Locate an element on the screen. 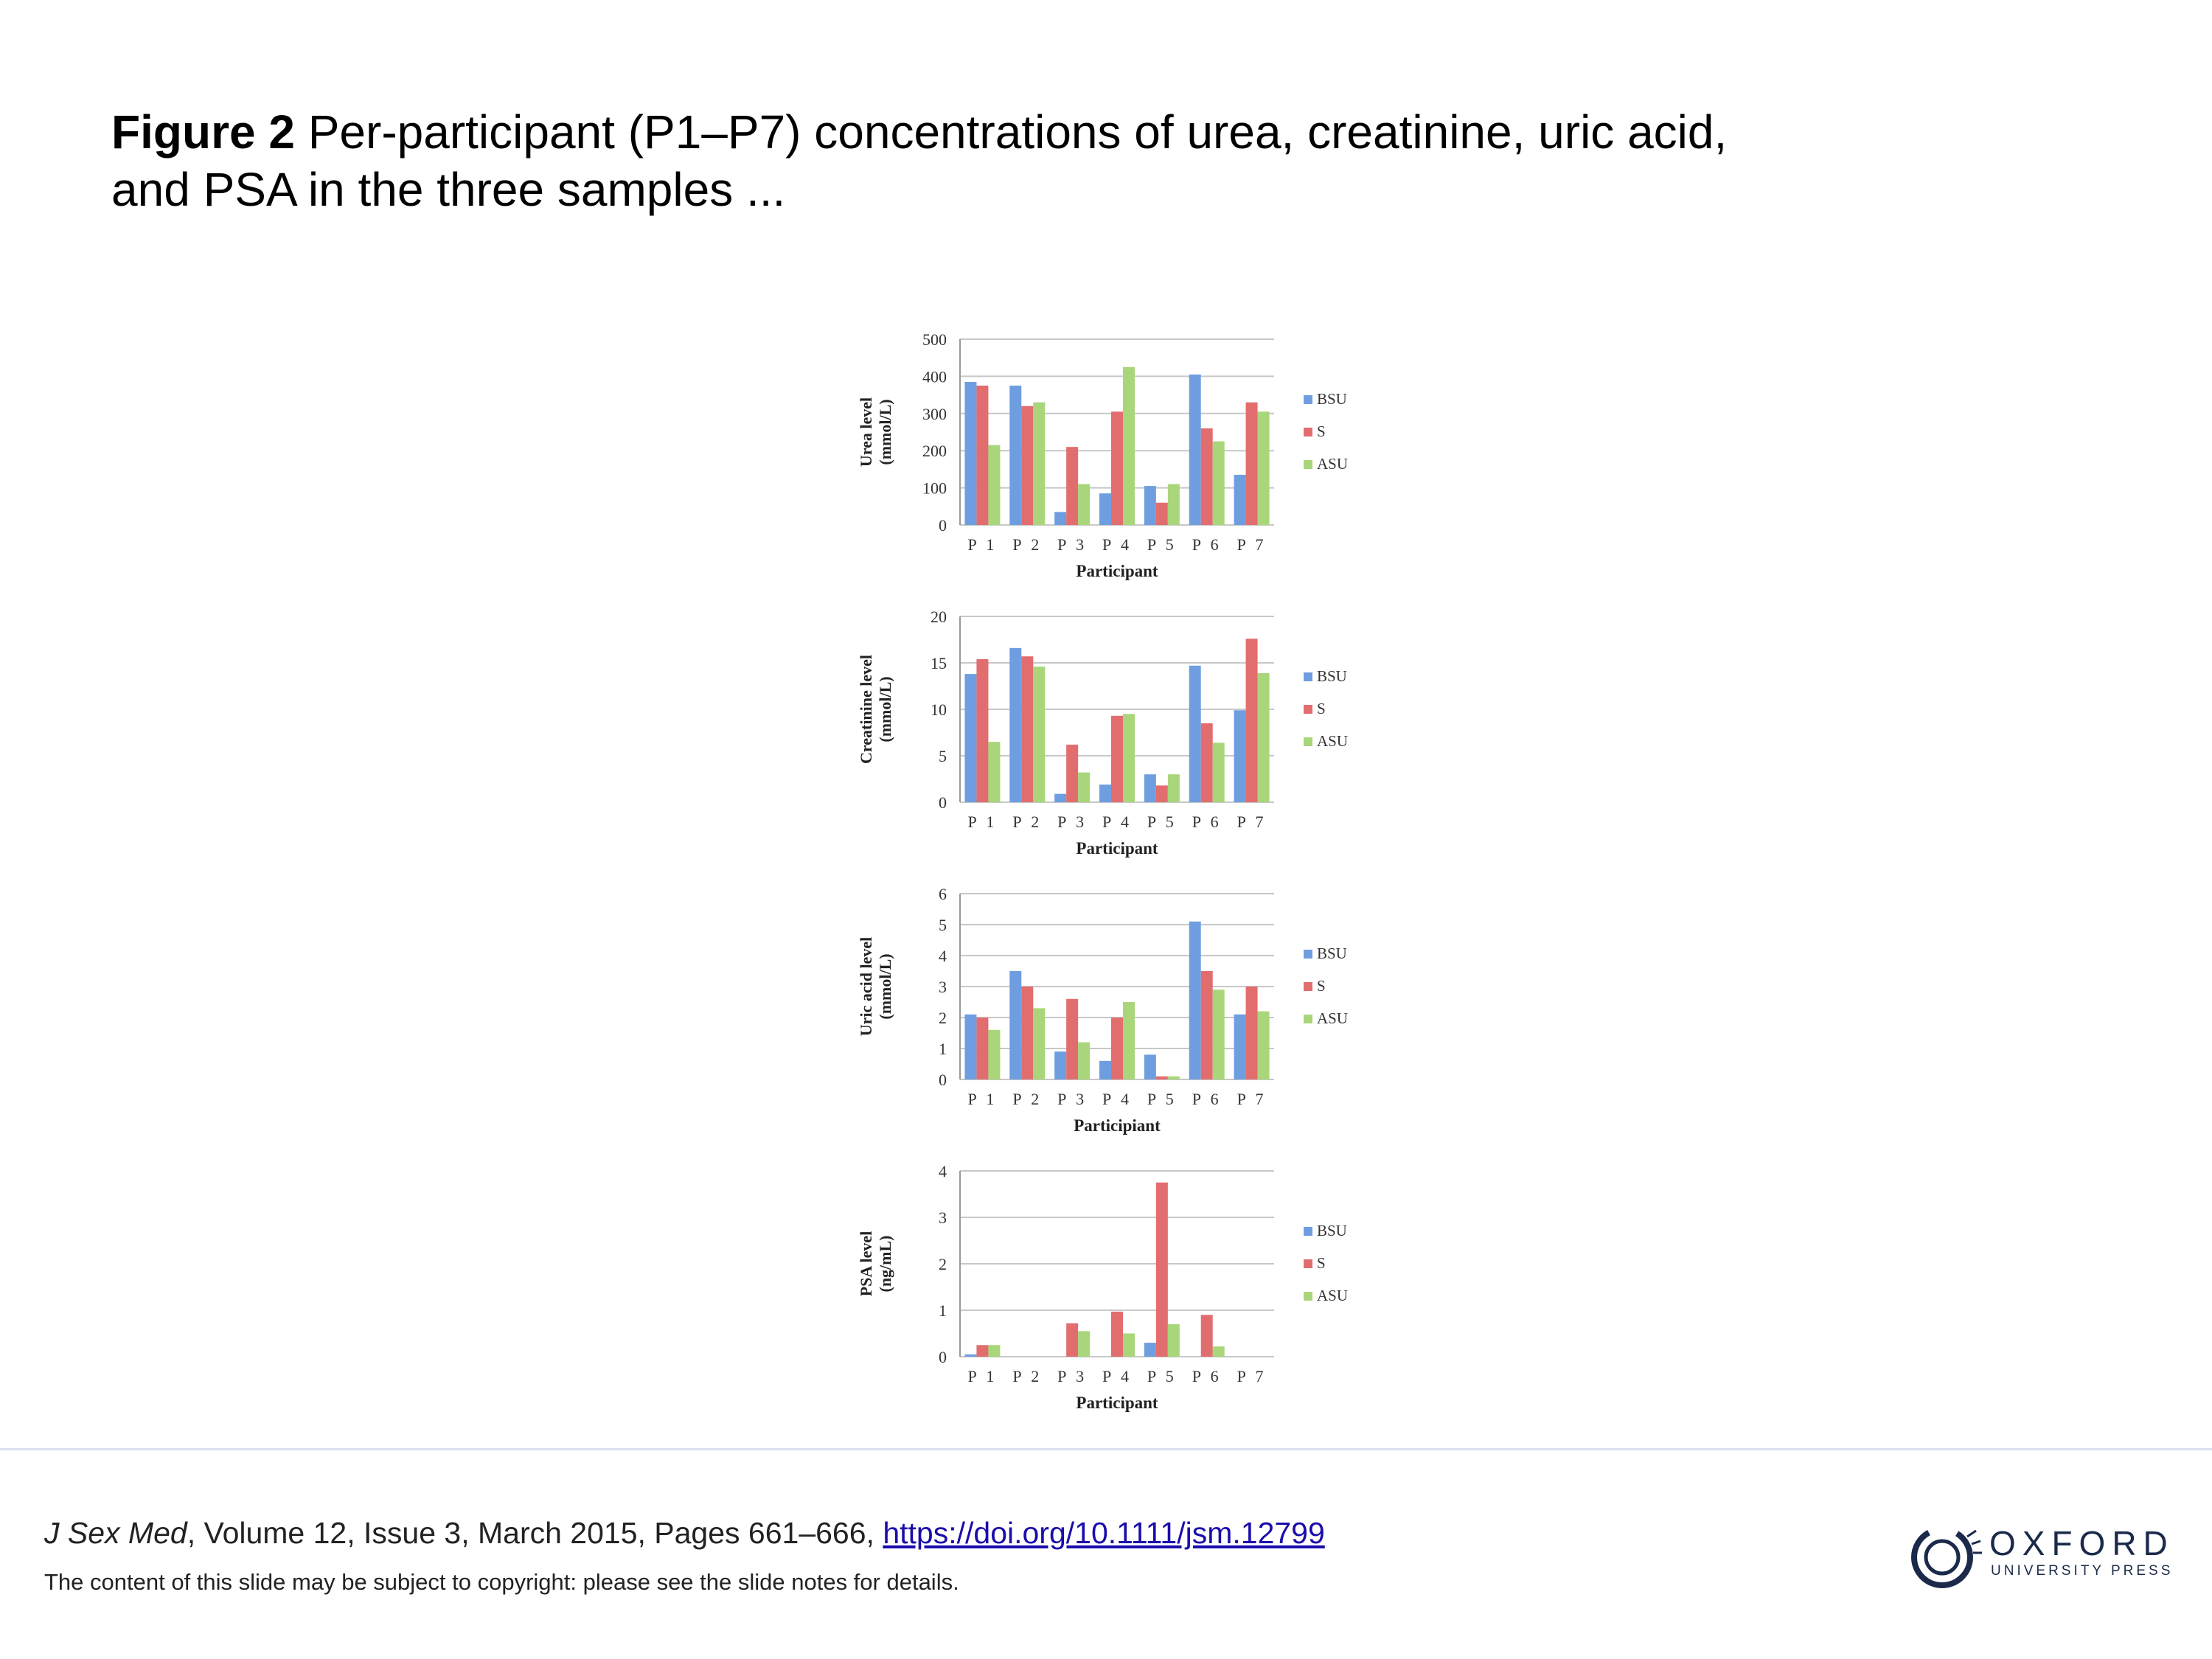 The width and height of the screenshot is (2212, 1659). y-tick-label: 2 is located at coordinates (943, 1264).